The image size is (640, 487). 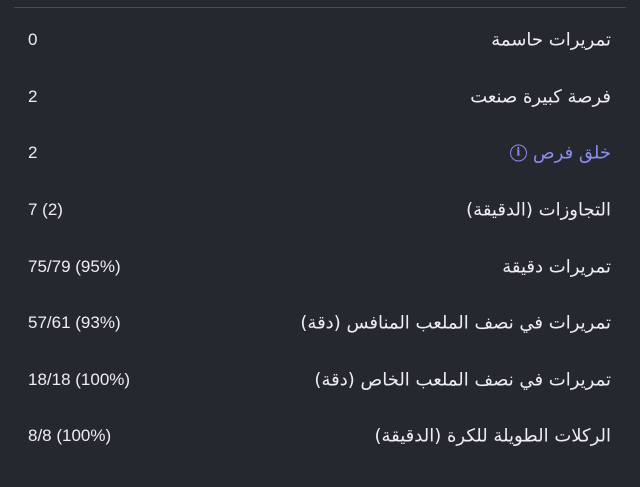 I want to click on section-divider, so click(x=320, y=7).